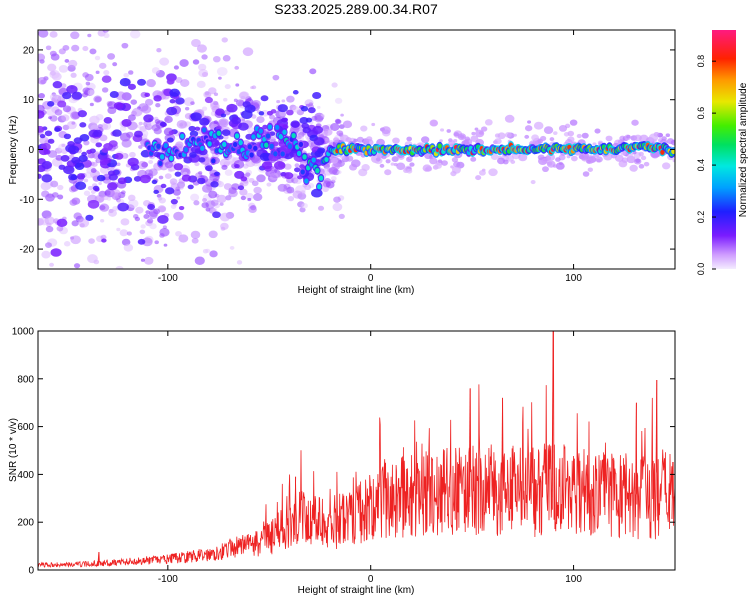 Image resolution: width=750 pixels, height=600 pixels. What do you see at coordinates (23, 332) in the screenshot?
I see `snr-y-tick-label: 1000` at bounding box center [23, 332].